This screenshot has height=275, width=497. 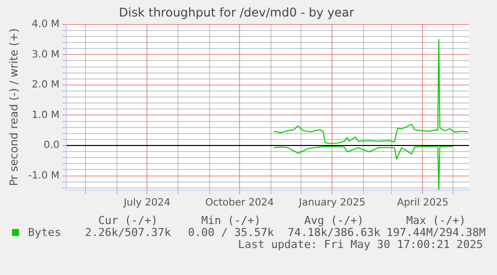 I want to click on x-tick-label: January 2025, so click(x=332, y=203).